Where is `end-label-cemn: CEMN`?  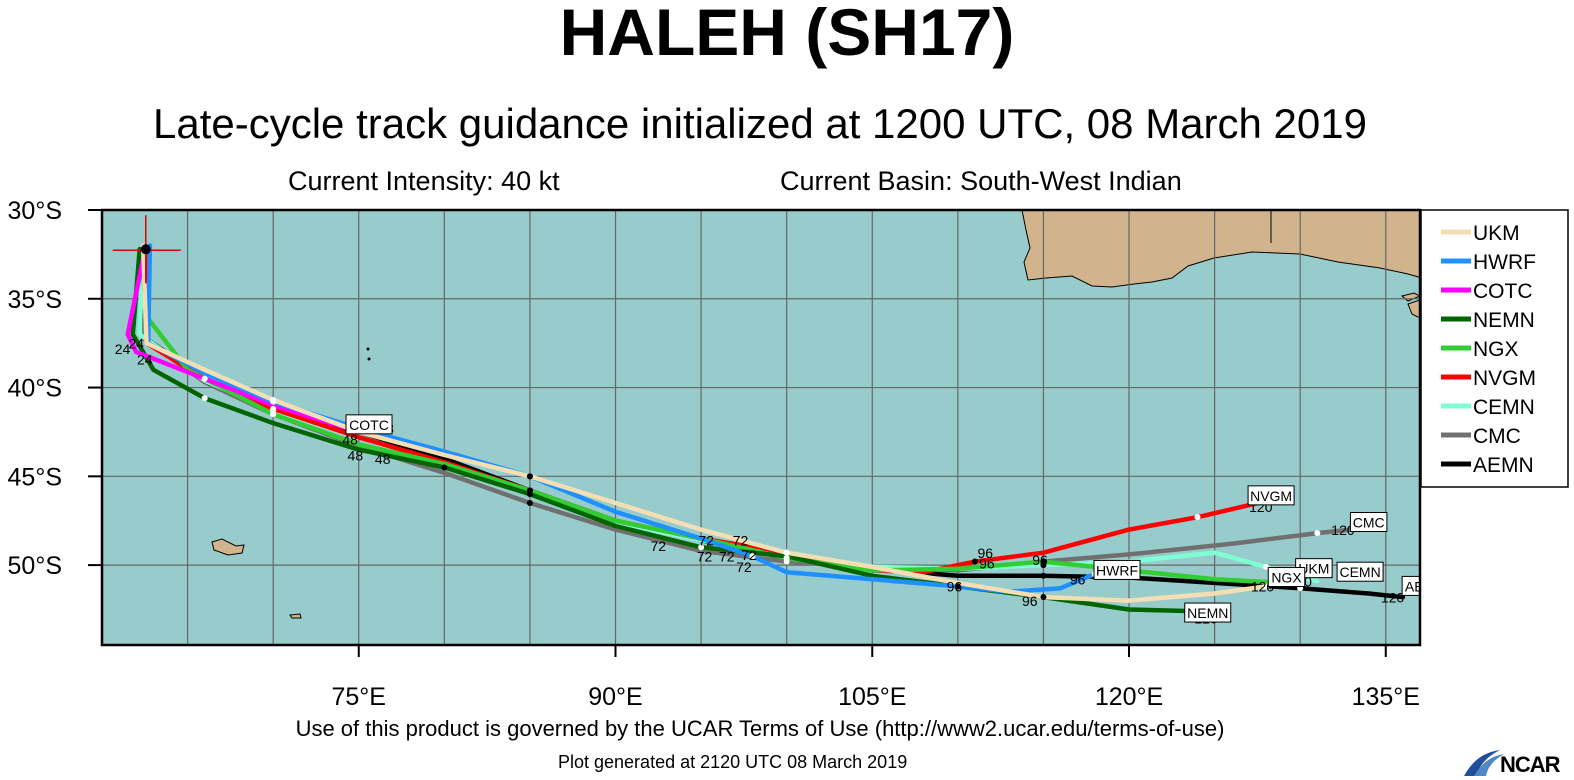
end-label-cemn: CEMN is located at coordinates (1359, 572).